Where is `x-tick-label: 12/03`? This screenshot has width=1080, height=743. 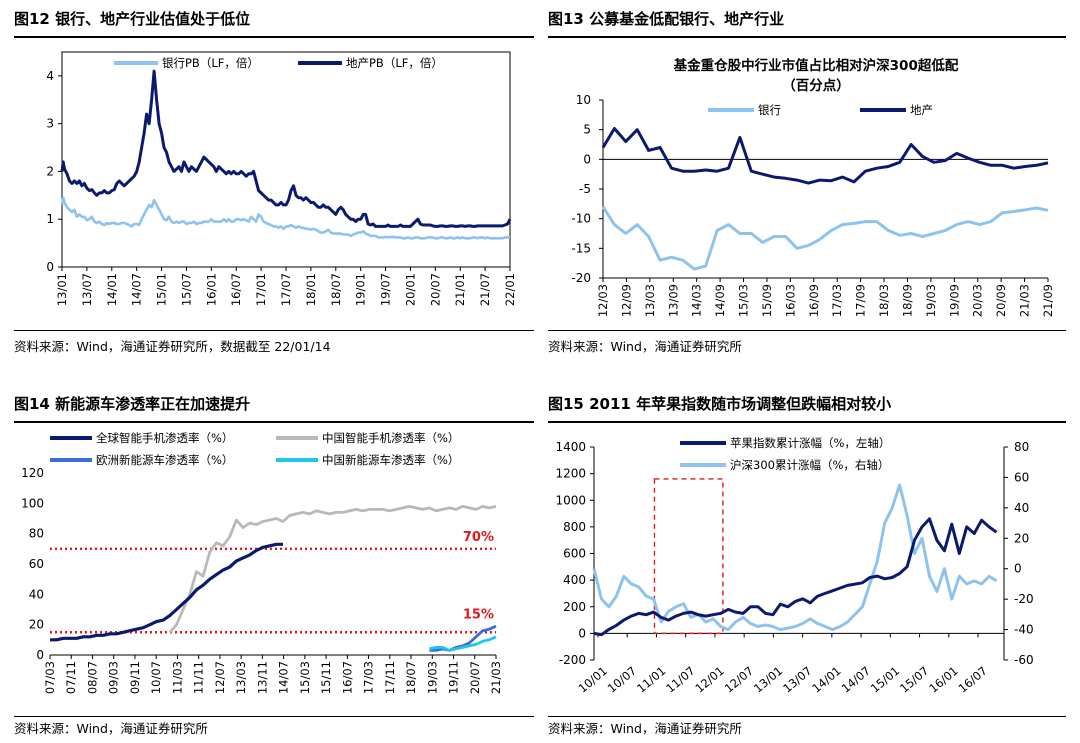 x-tick-label: 12/03 is located at coordinates (603, 300).